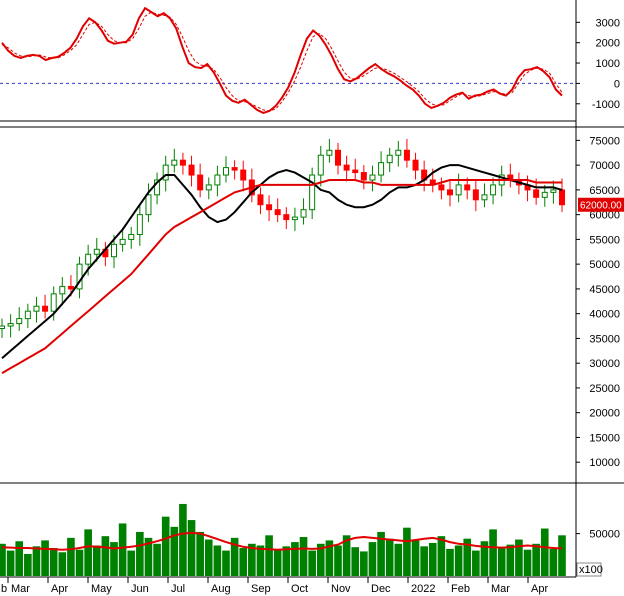 This screenshot has width=624, height=596. I want to click on volume-average-line, so click(282, 541).